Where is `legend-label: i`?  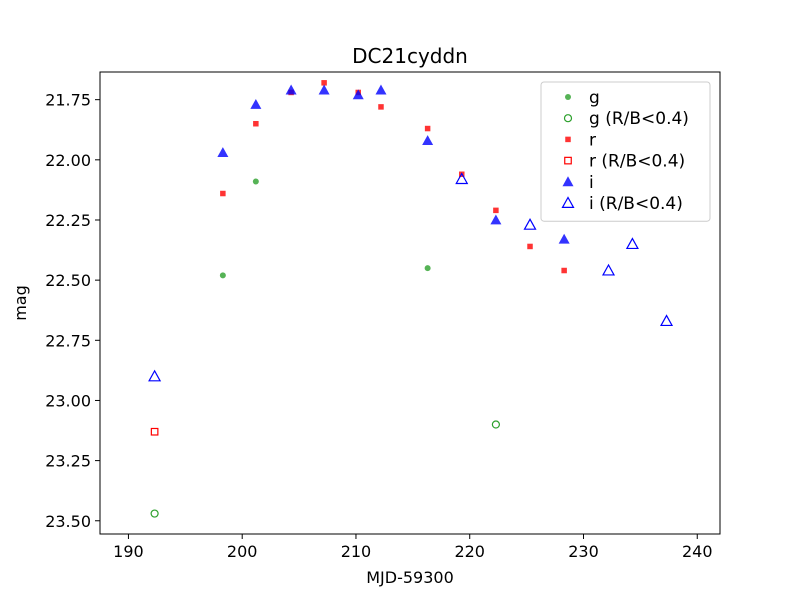 legend-label: i is located at coordinates (591, 183).